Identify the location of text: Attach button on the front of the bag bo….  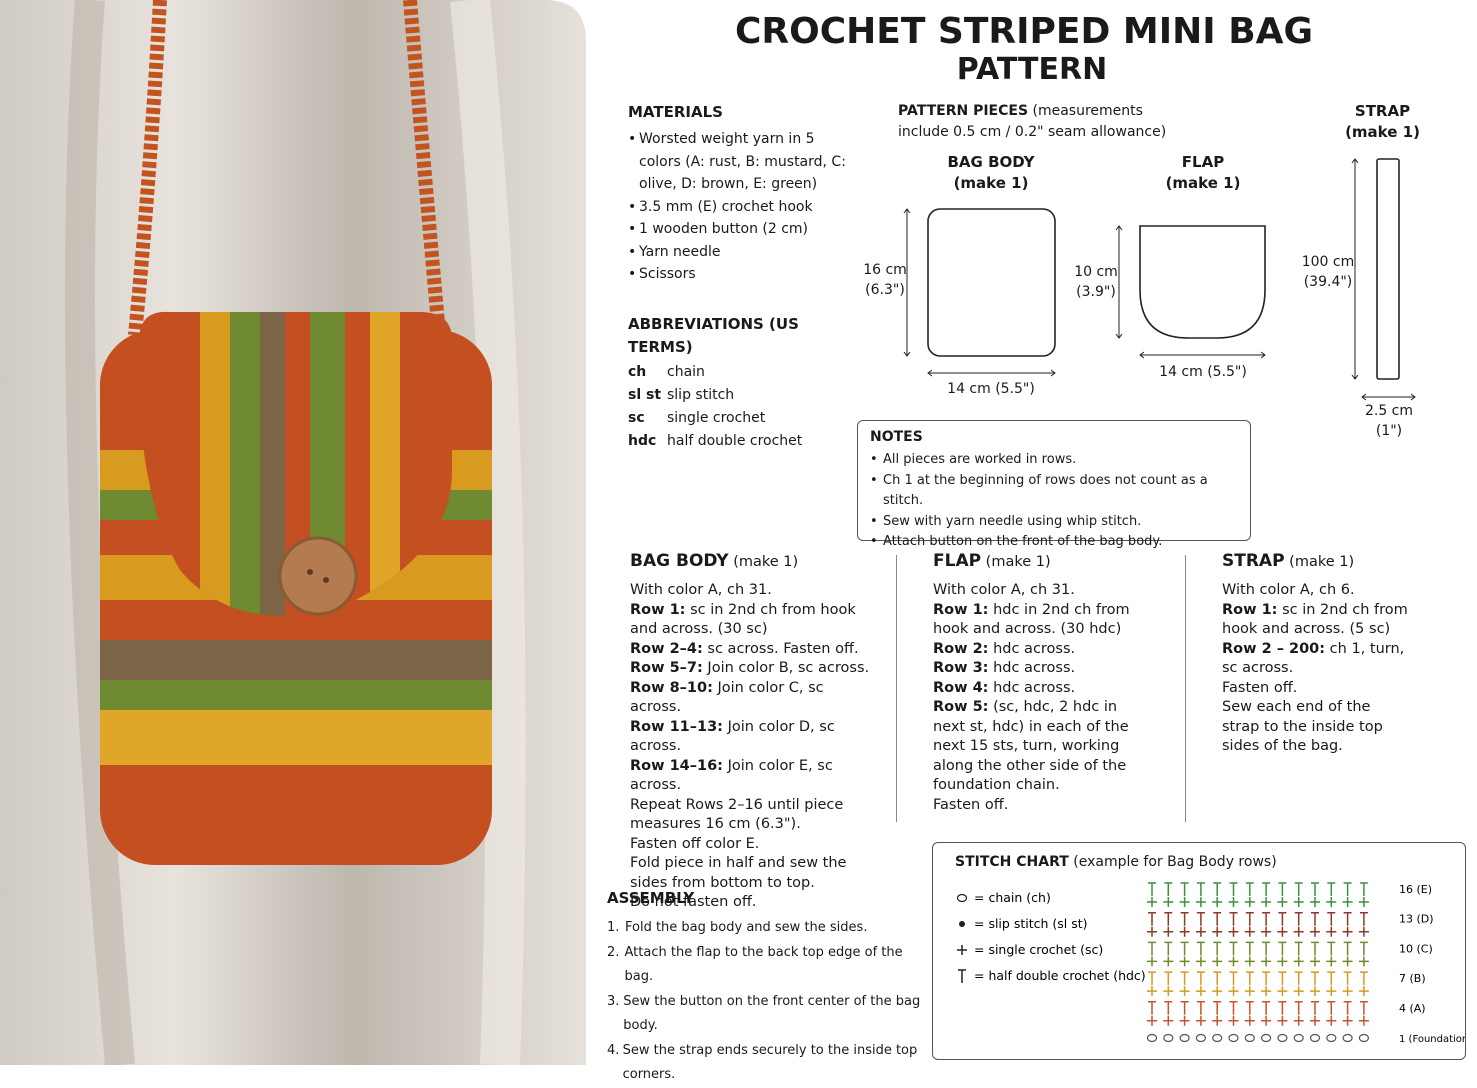
(1023, 541).